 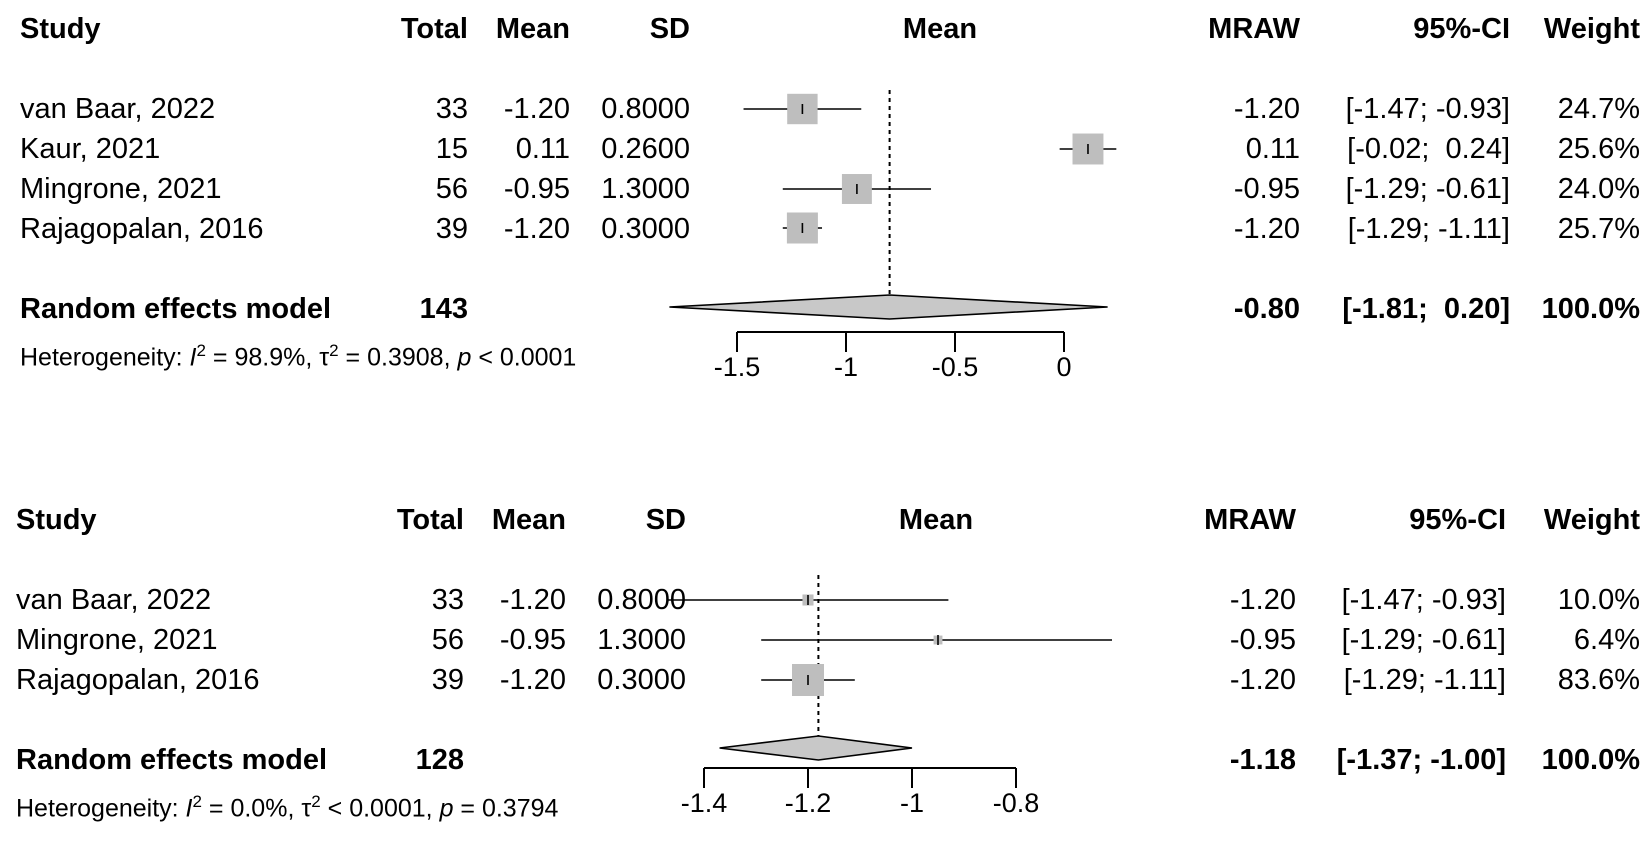 I want to click on study-mean: 0.11, so click(x=542, y=149).